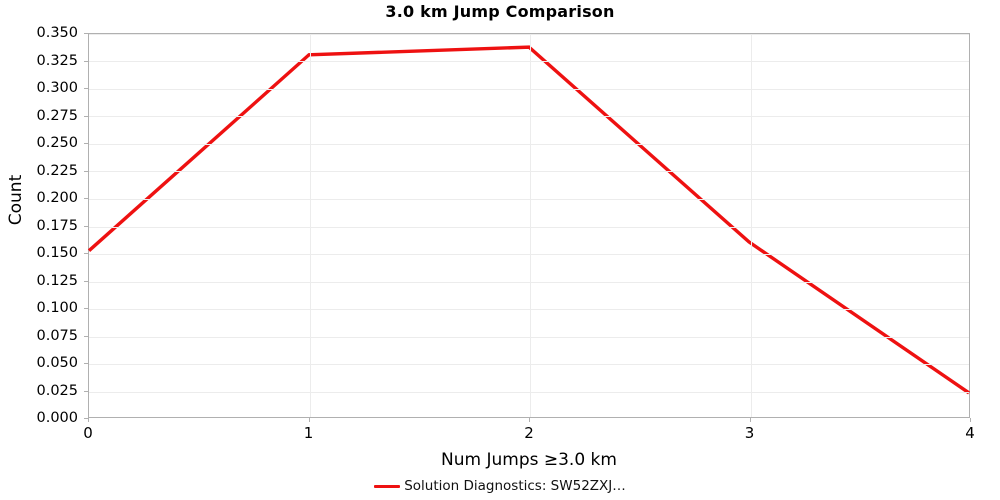  I want to click on y-tick-label: 0.100, so click(57, 308).